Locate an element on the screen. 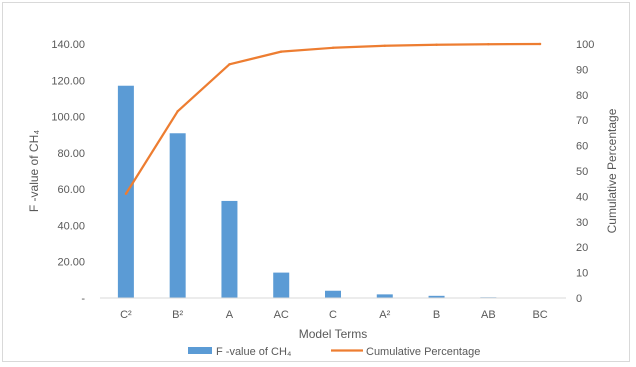  y2-tick-label: 100 is located at coordinates (585, 45).